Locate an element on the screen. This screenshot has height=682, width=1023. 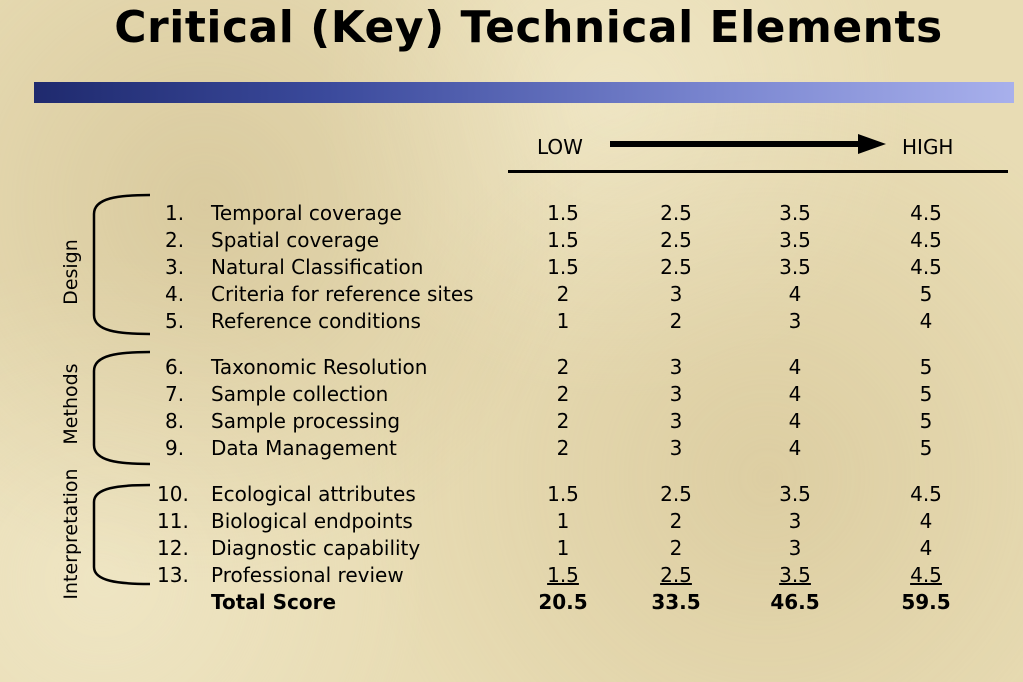
table-row: 4. Criteria for reference sites 2 3 4 5 is located at coordinates (511, 294).